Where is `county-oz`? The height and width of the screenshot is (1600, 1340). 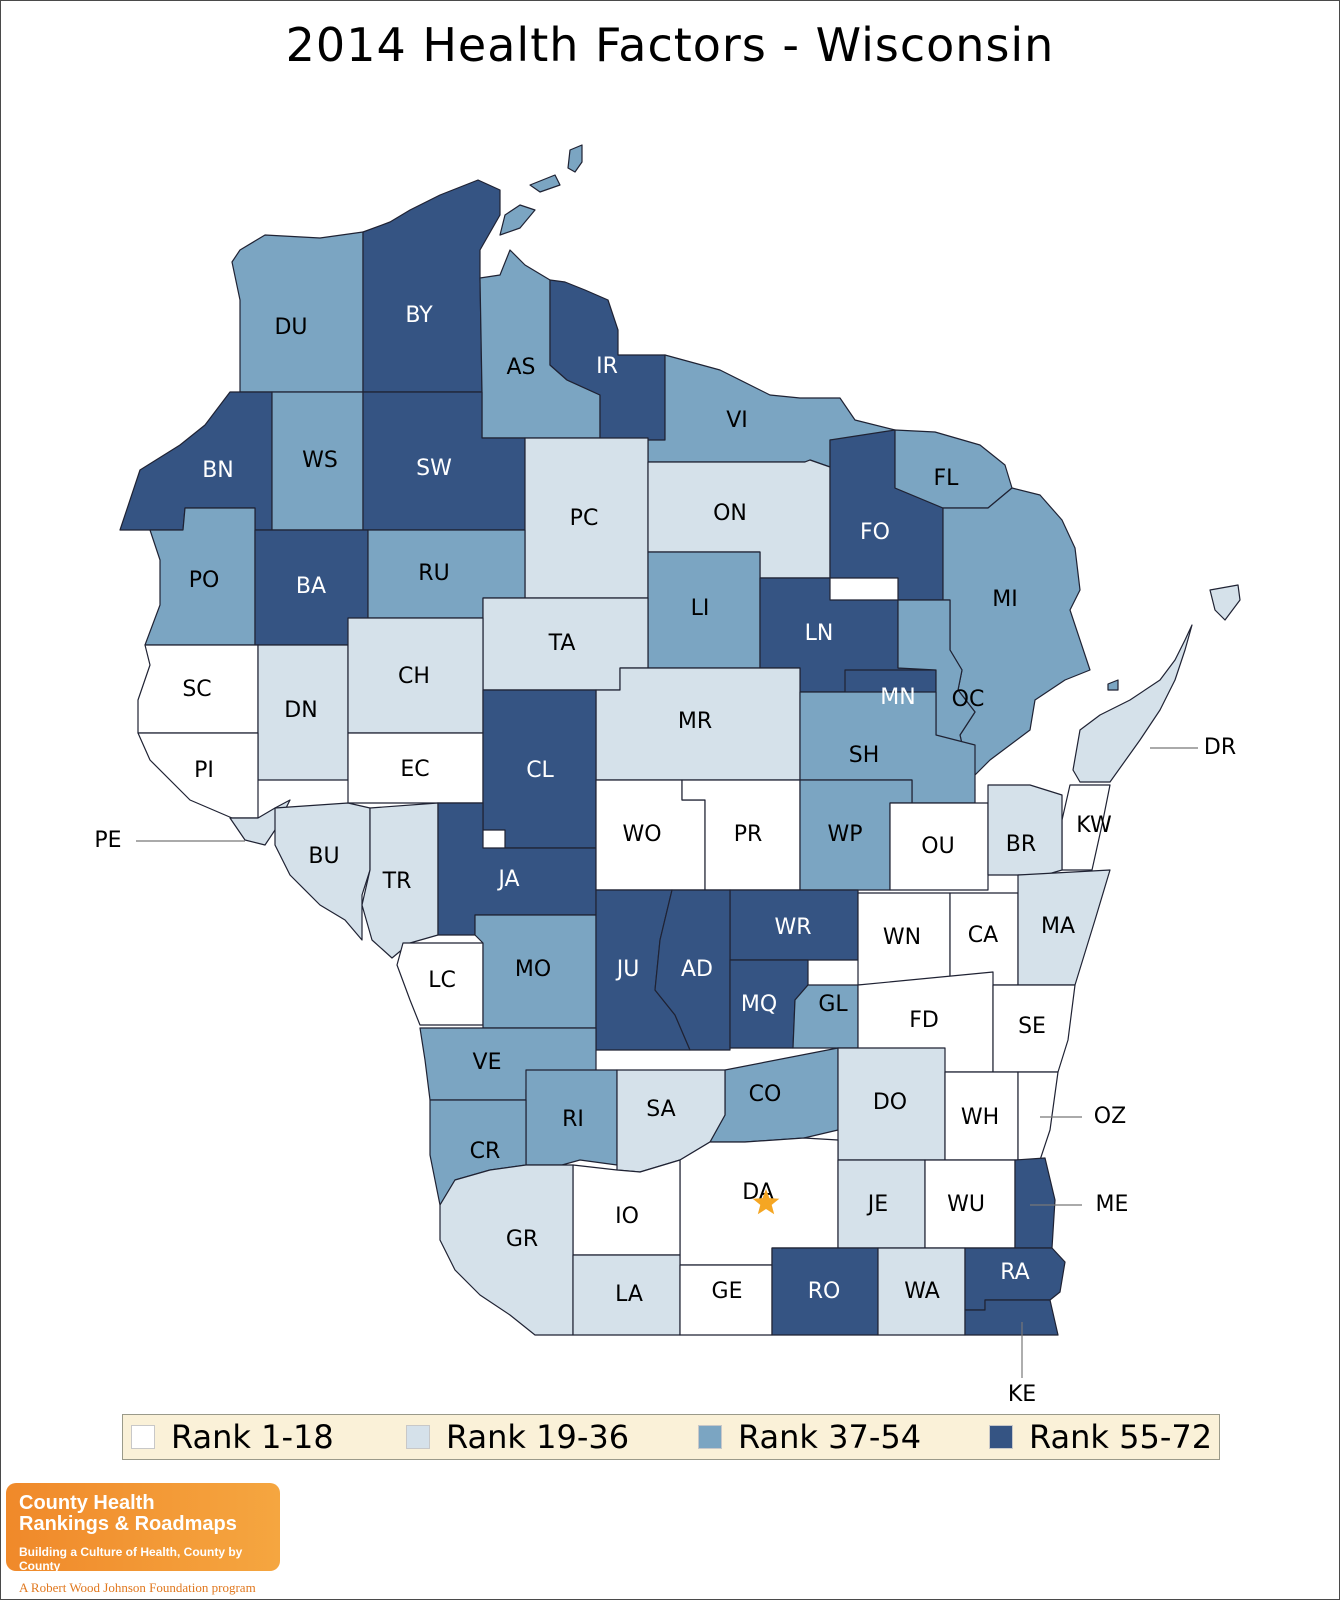
county-oz is located at coordinates (1038, 1116).